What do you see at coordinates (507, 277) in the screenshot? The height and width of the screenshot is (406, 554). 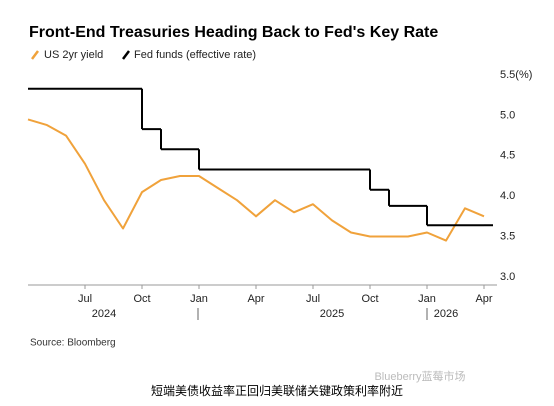 I see `y-tick-label: 3.0` at bounding box center [507, 277].